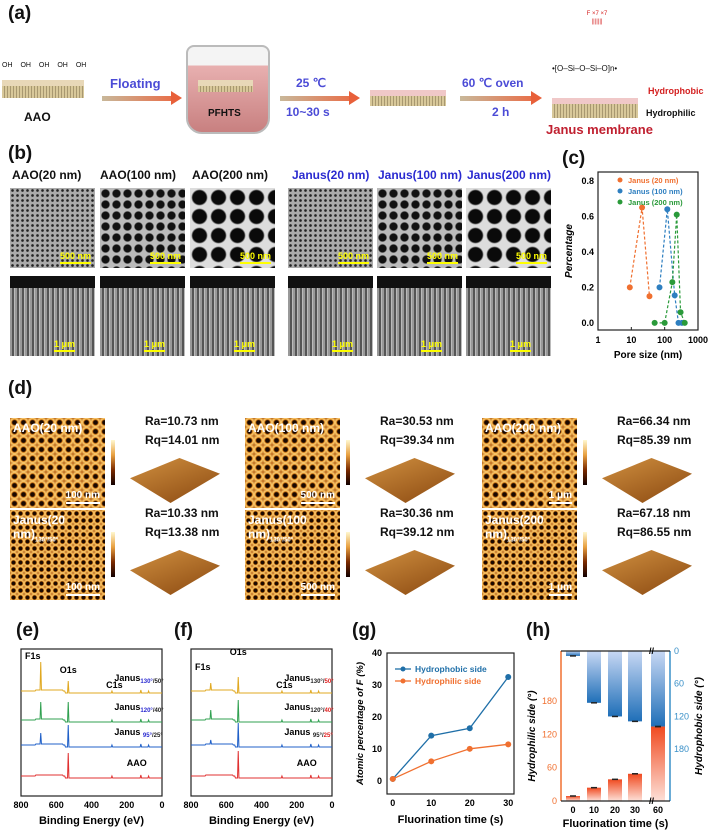 This screenshot has height=837, width=712. Describe the element at coordinates (158, 682) in the screenshot. I see `series-sub-b: /50°` at that location.